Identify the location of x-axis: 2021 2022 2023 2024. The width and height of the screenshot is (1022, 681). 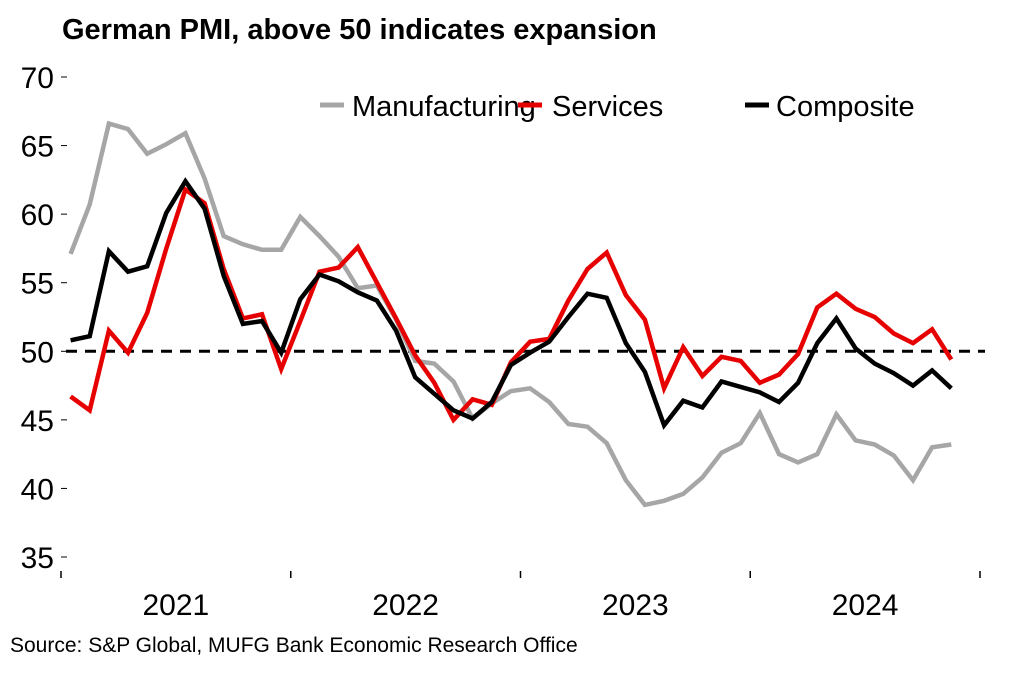
(520, 596).